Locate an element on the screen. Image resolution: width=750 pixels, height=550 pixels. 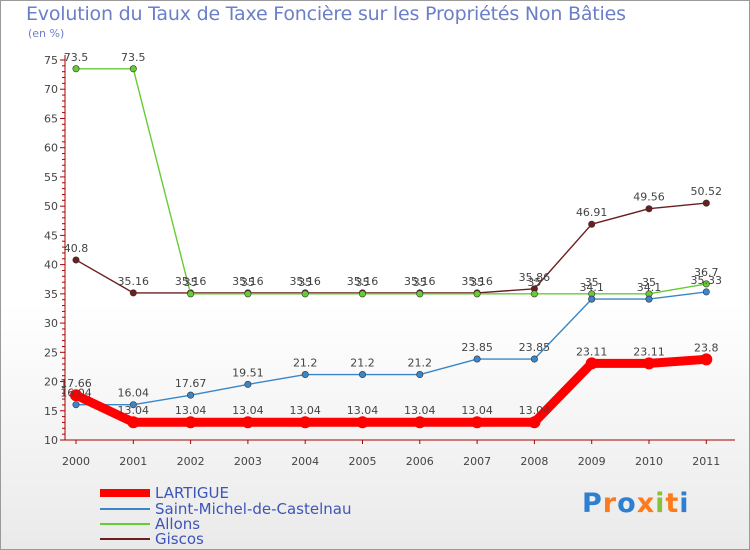
legend-swatch-saint-michel-de-castelnau is located at coordinates (125, 509).